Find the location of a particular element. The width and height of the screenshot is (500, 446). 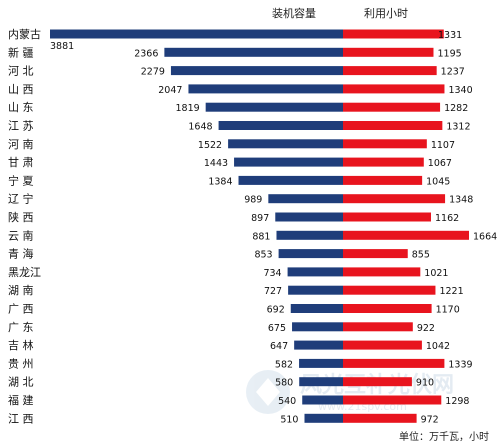

category-label: 辽 宁 is located at coordinates (21, 199).